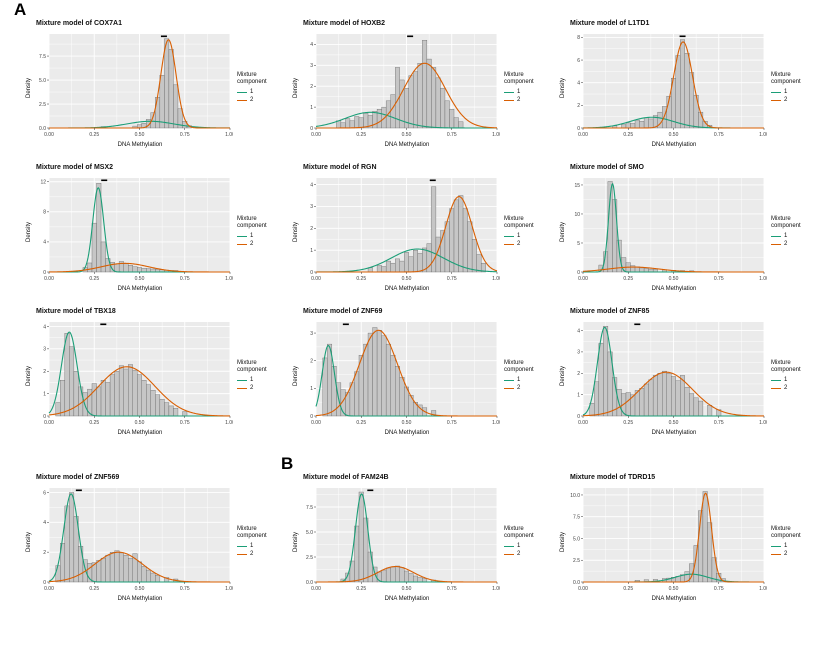 This screenshot has width=824, height=650. Describe the element at coordinates (528, 380) in the screenshot. I see `legend-item-1: 1` at that location.